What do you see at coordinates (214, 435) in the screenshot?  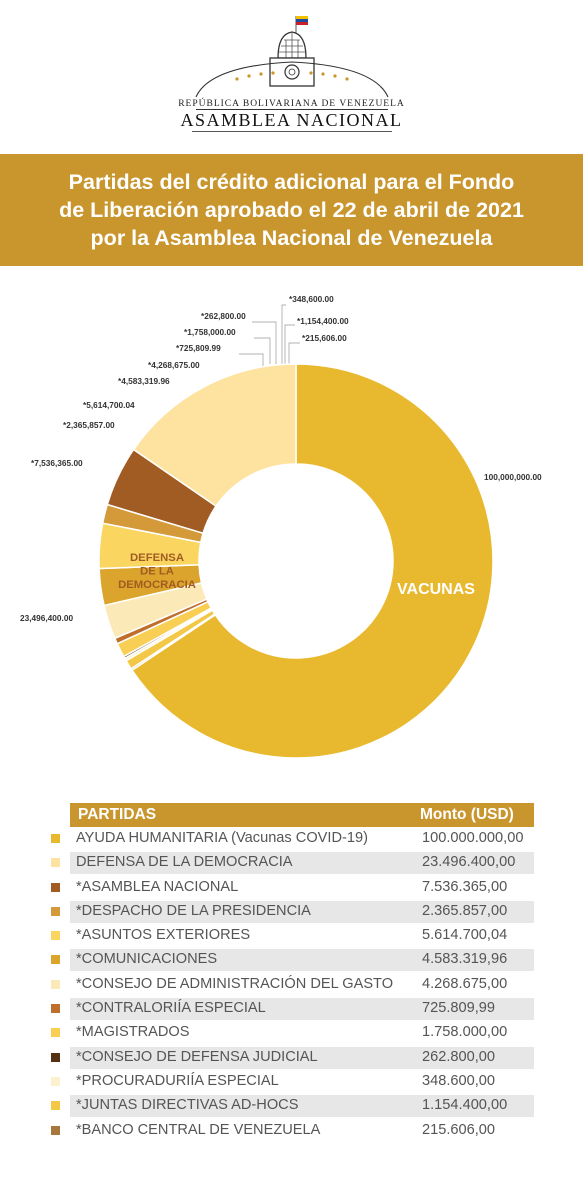 I see `donut-slice` at bounding box center [214, 435].